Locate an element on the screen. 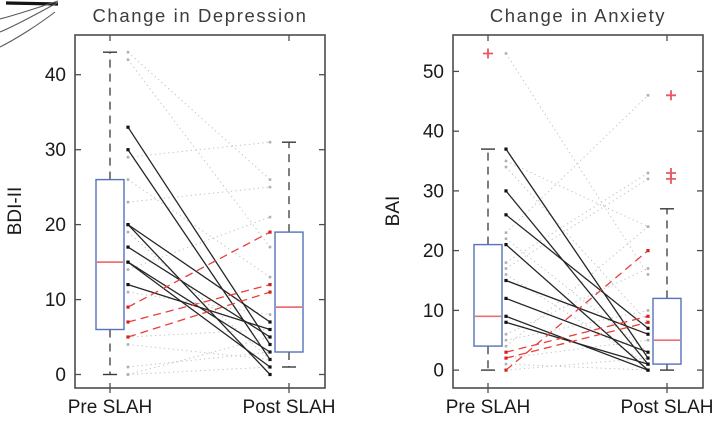  series-decrease is located at coordinates (199, 251).